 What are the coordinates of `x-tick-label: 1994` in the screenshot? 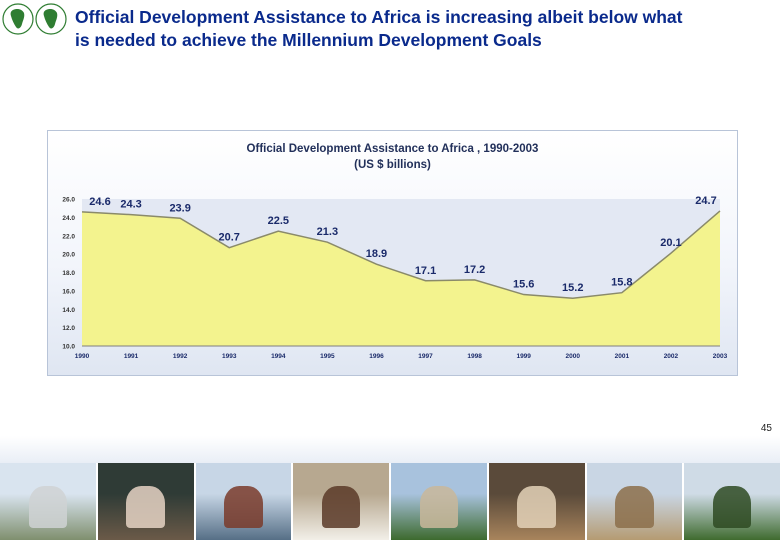 It's located at (278, 356).